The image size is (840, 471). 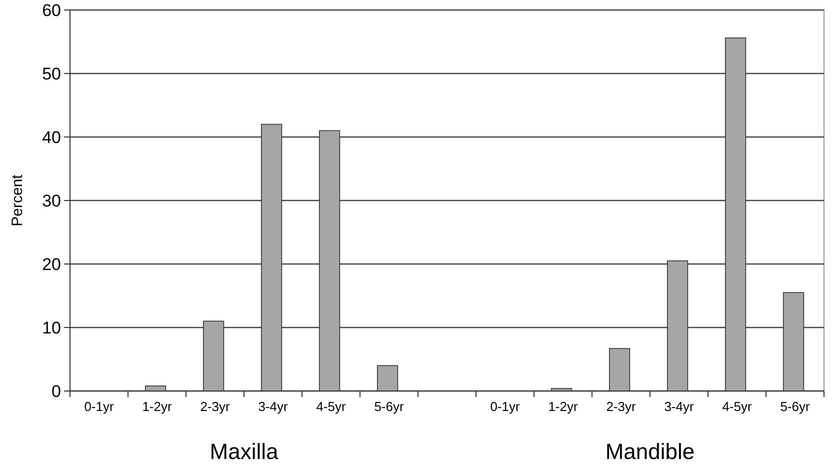 What do you see at coordinates (51, 328) in the screenshot?
I see `y-tick-label: 10` at bounding box center [51, 328].